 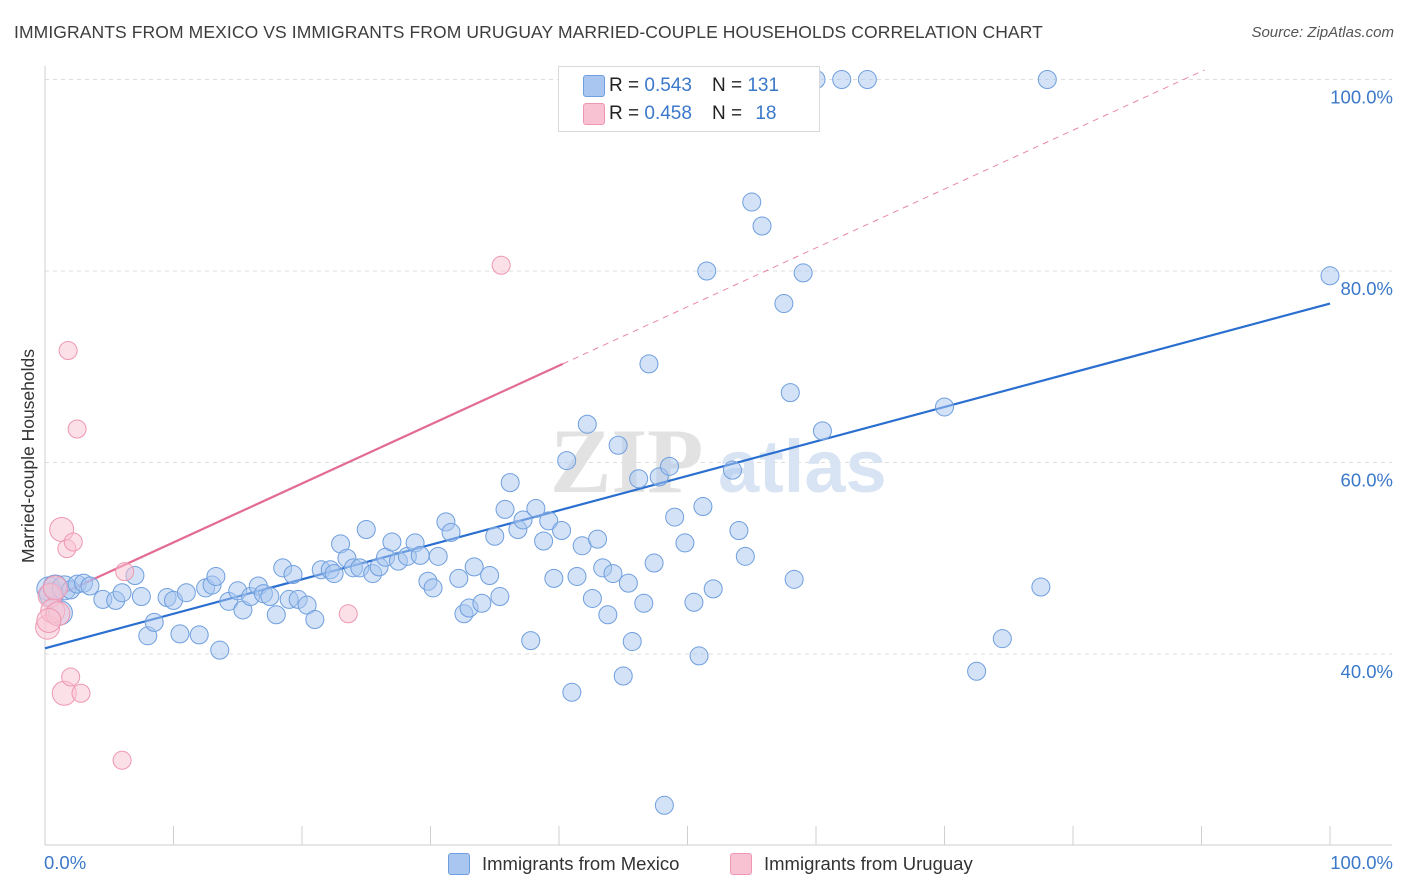 I want to click on x-tick-label: 0.0%, so click(x=65, y=862).